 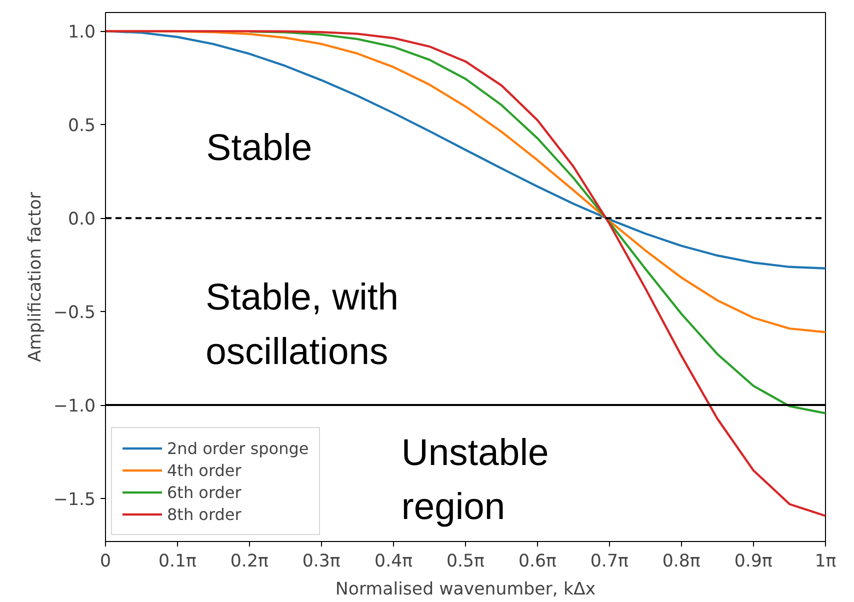 I want to click on x-tick-label: 0.3π, so click(x=321, y=562).